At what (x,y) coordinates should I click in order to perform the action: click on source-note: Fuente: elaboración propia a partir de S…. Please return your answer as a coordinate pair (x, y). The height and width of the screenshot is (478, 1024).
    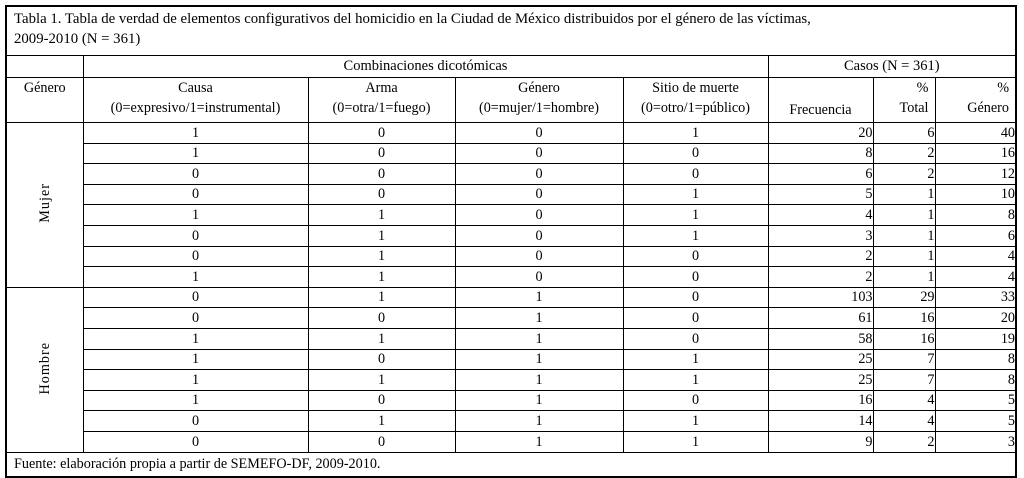
    Looking at the image, I should click on (511, 464).